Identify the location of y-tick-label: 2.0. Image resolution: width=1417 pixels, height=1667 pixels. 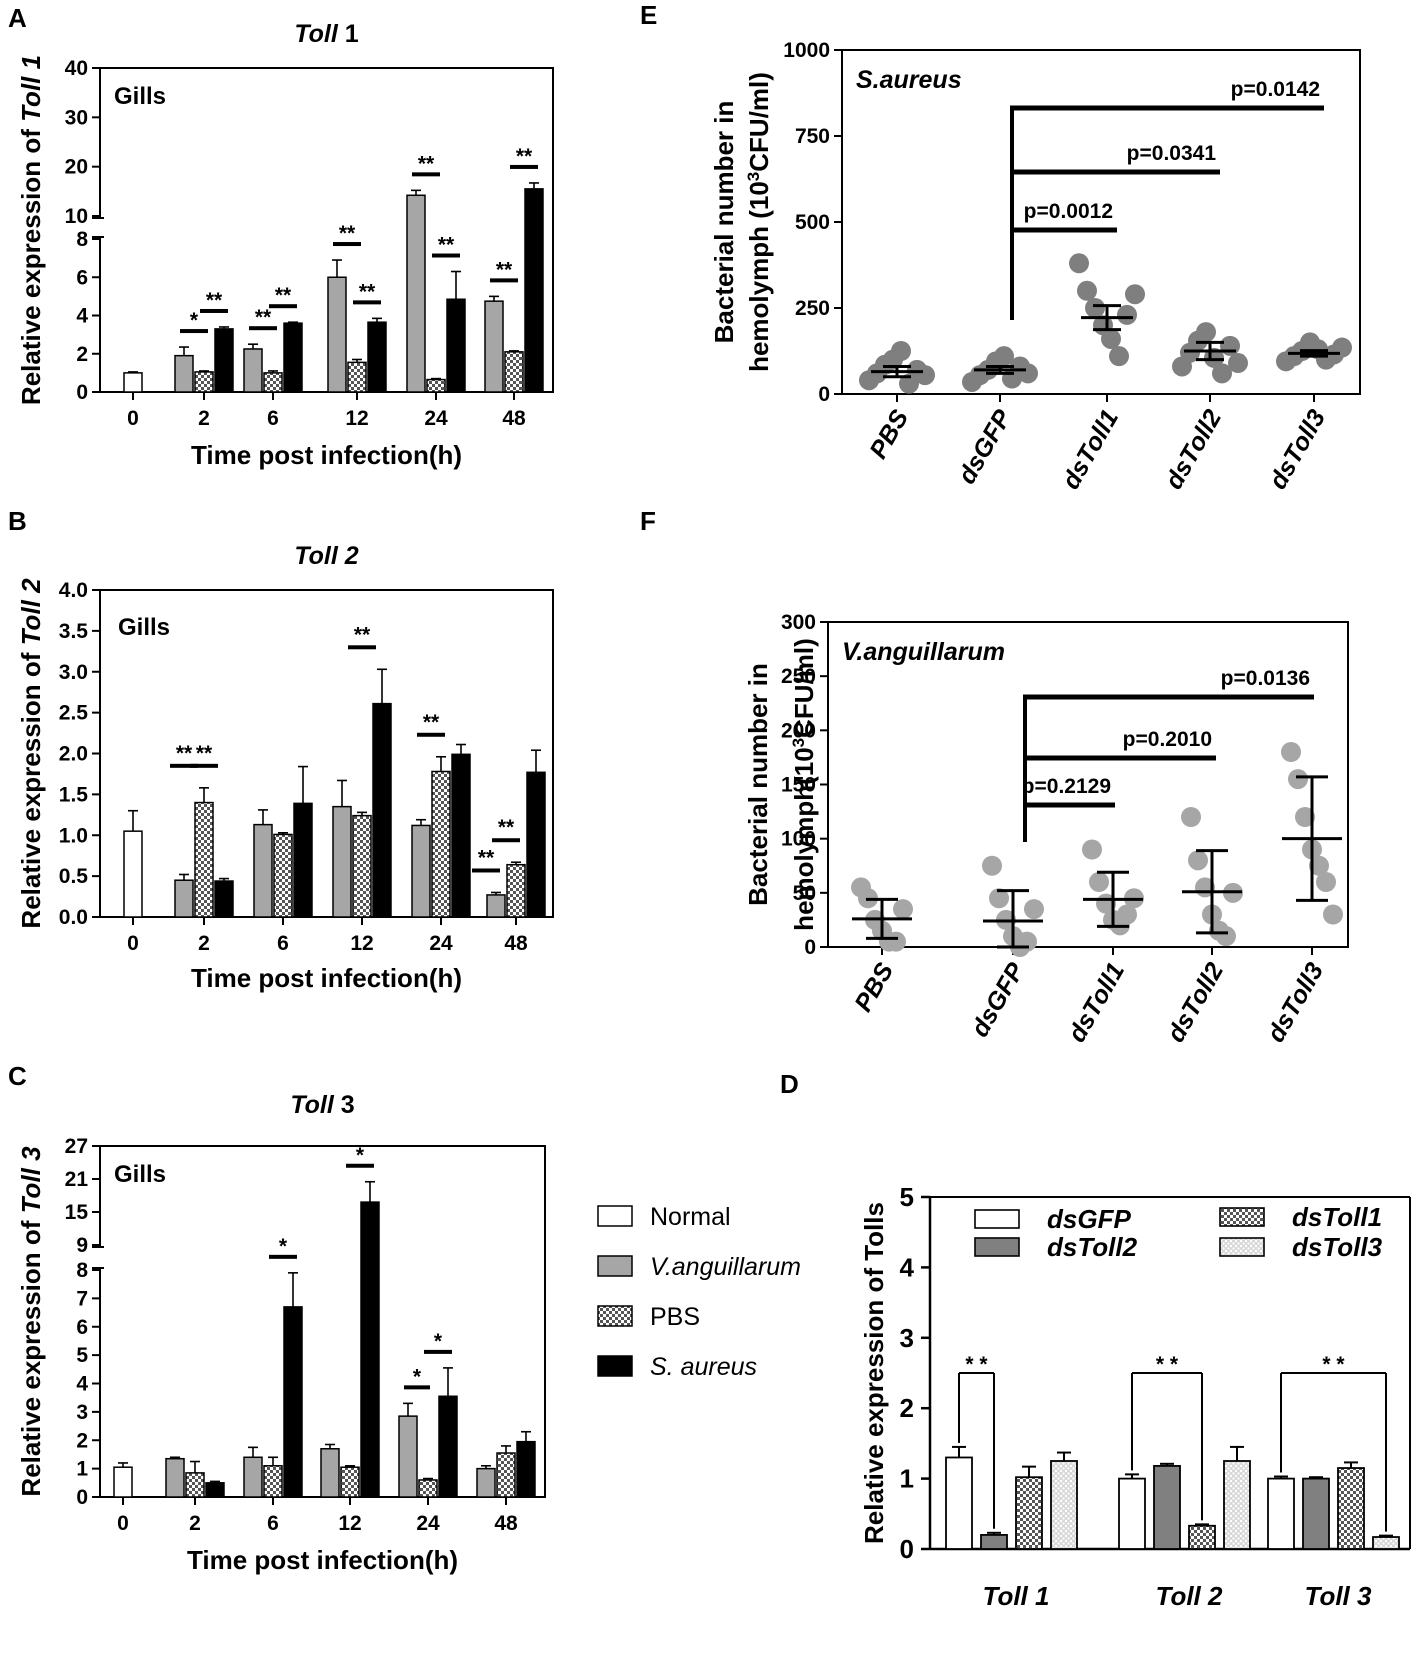
(73, 754).